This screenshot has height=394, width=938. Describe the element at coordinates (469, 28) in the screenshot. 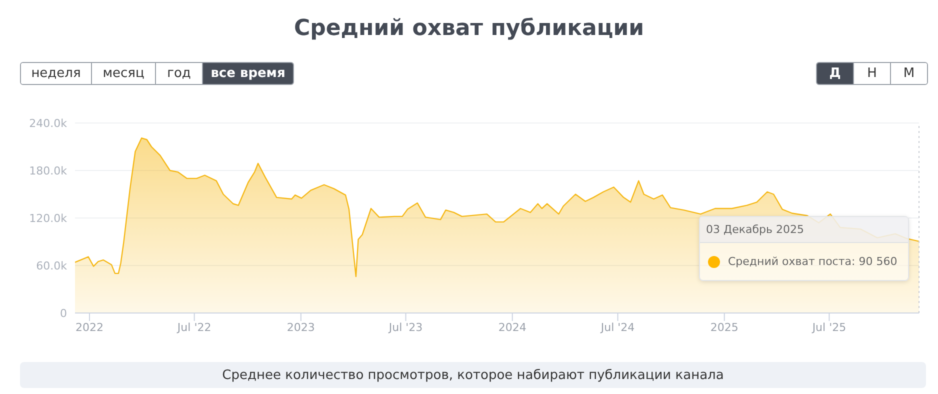

I see `chart-title: Средний охват публикации` at that location.